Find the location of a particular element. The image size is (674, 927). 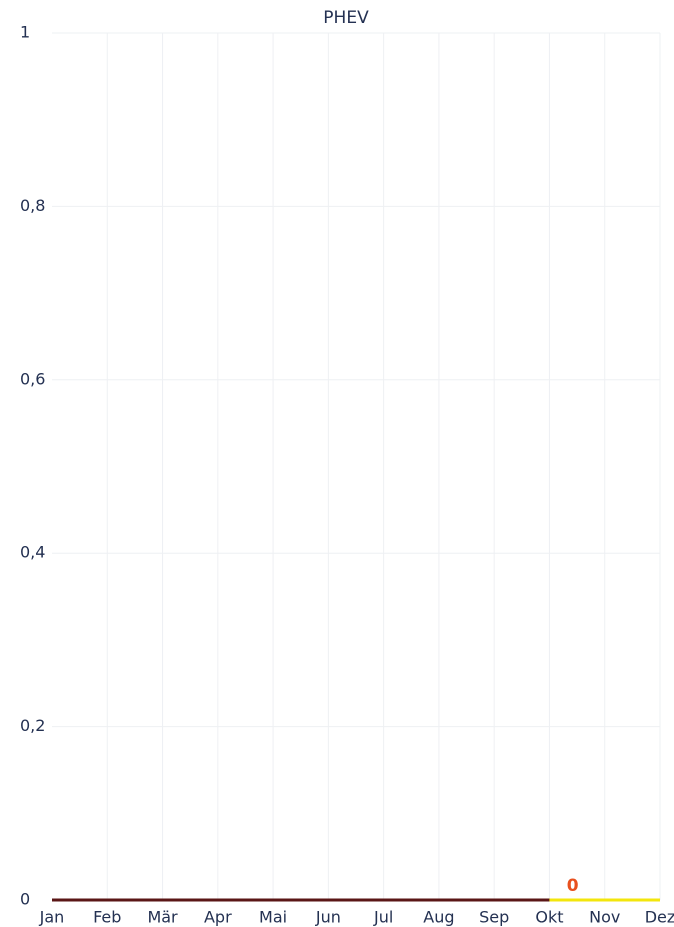

x-tick-label: Jul is located at coordinates (383, 917).